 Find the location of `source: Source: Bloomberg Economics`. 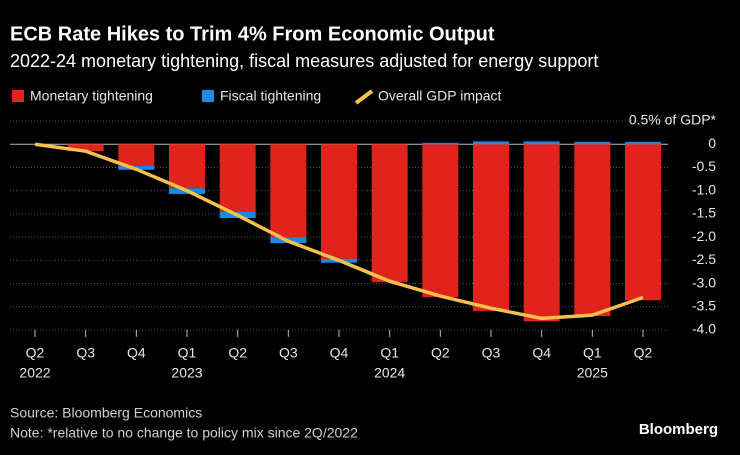

source: Source: Bloomberg Economics is located at coordinates (106, 413).